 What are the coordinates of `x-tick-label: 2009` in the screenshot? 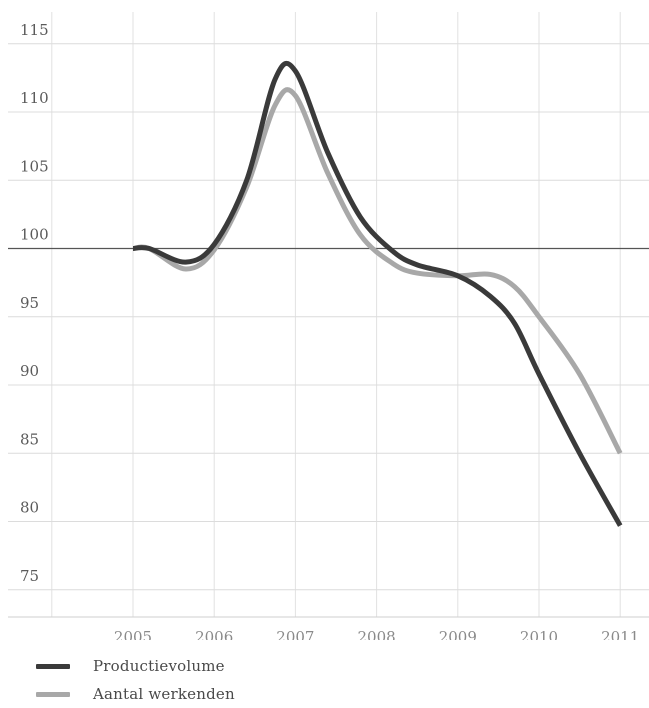 It's located at (458, 634).